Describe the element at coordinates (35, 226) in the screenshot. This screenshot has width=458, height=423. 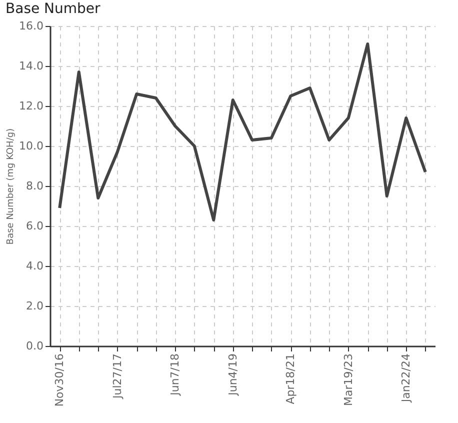
I see `y-tick-label: 6.0` at that location.